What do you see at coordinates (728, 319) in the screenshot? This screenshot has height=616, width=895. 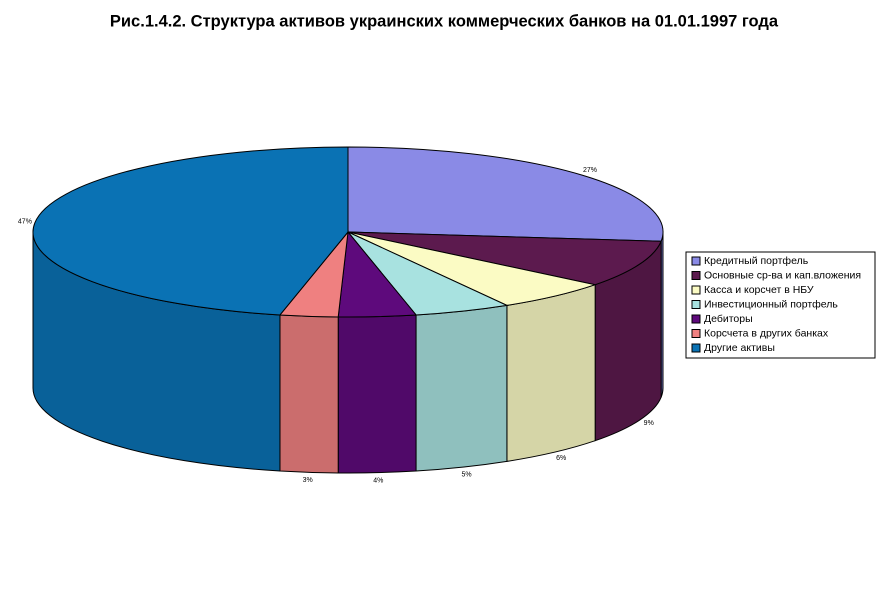 I see `legend-label: Дебиторы` at bounding box center [728, 319].